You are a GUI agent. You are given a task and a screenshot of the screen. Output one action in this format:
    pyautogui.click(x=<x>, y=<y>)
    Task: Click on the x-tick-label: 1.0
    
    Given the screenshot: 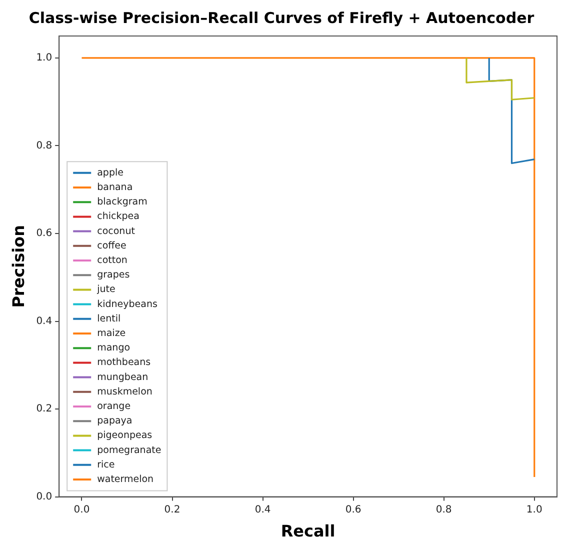 What is the action you would take?
    pyautogui.click(x=534, y=510)
    